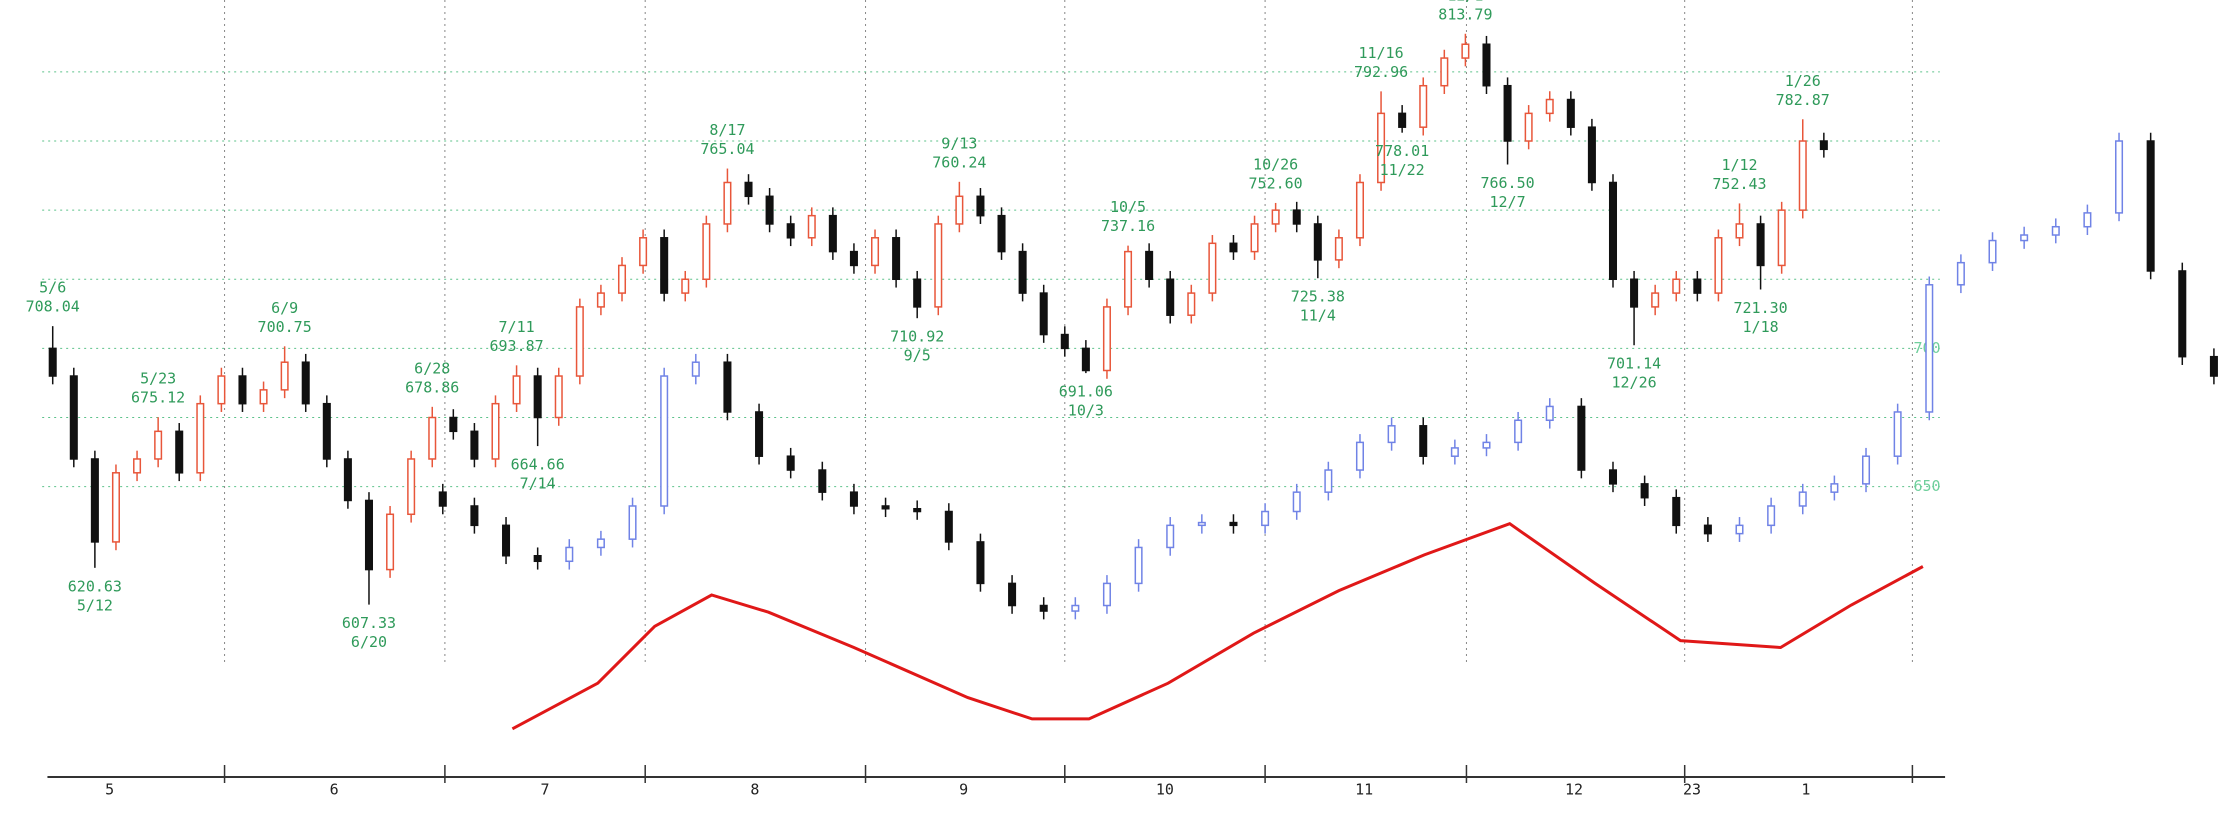 The height and width of the screenshot is (822, 2235). What do you see at coordinates (1508, 202) in the screenshot?
I see `annotation-date: 12/7` at bounding box center [1508, 202].